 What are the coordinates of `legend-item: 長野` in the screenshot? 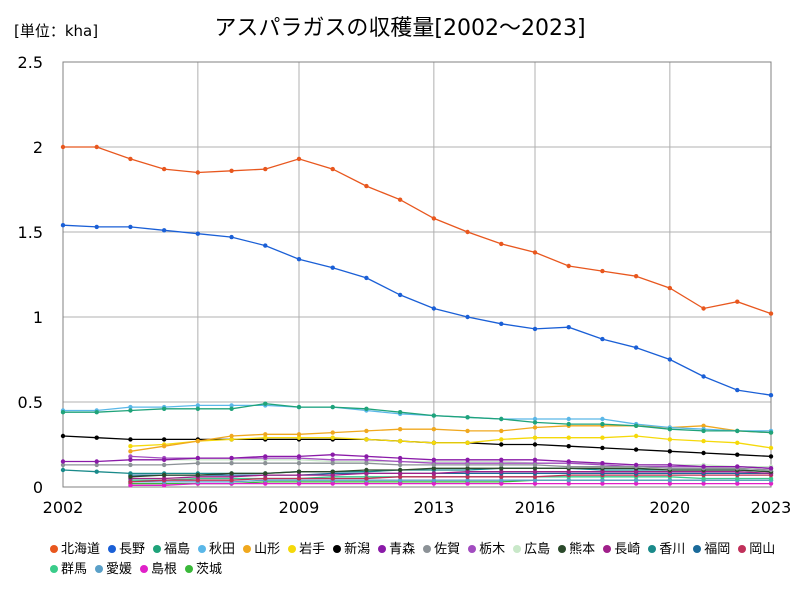 It's located at (126, 550).